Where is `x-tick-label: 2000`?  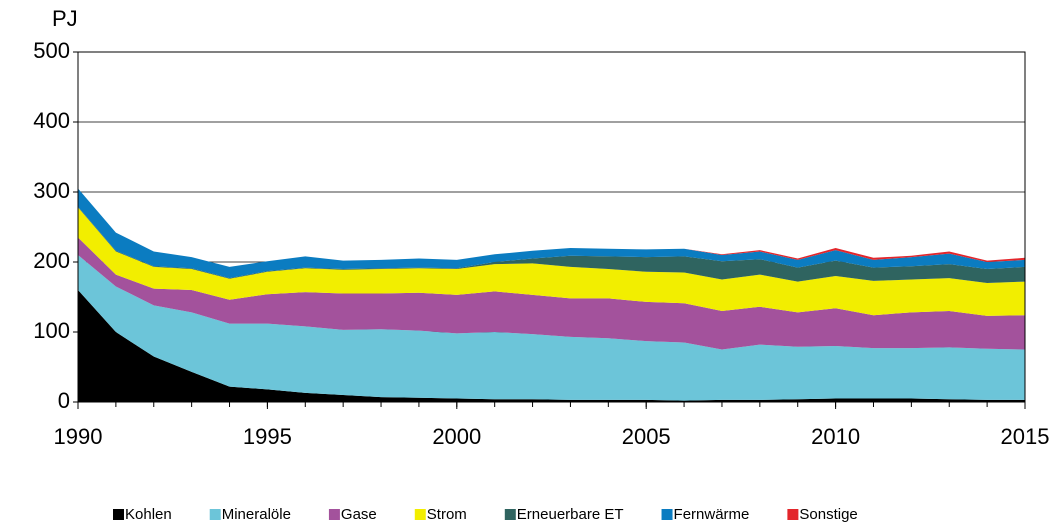 x-tick-label: 2000 is located at coordinates (456, 436).